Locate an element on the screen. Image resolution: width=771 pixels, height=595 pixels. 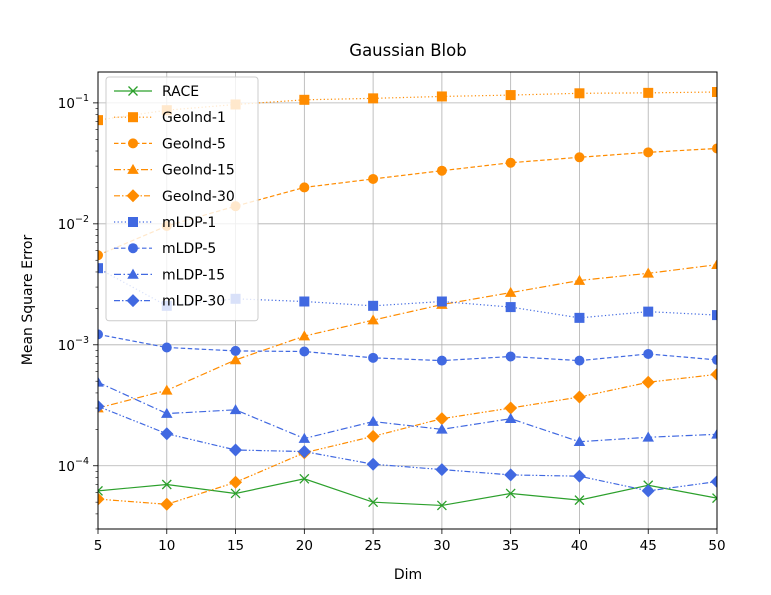
legend-item: mLDP-30 is located at coordinates (169, 302).